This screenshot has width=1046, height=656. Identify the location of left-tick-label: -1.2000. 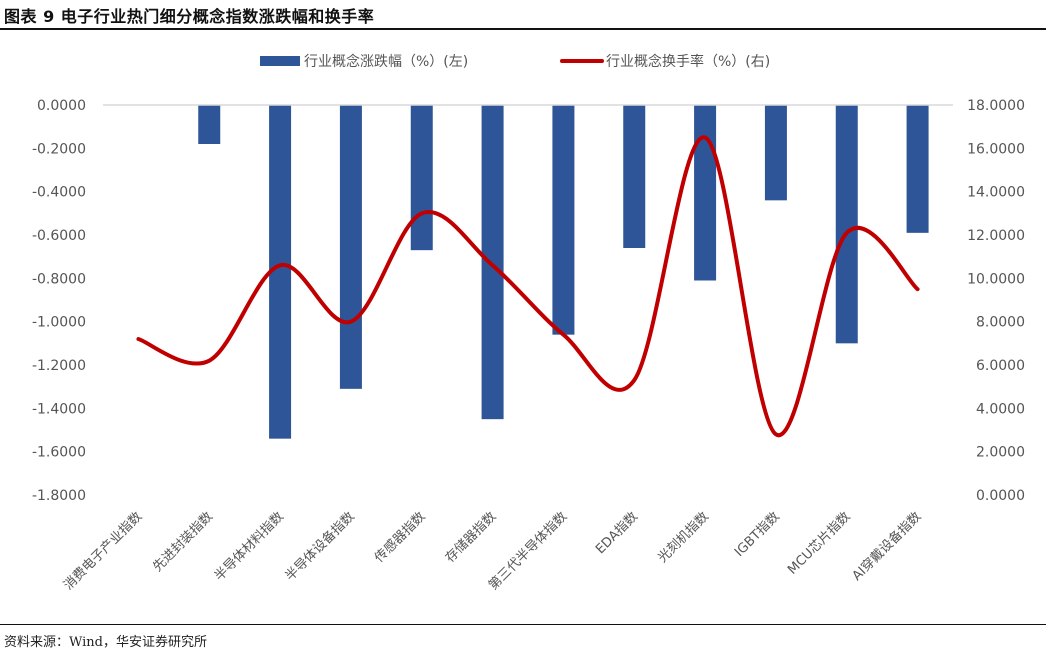
(59, 366).